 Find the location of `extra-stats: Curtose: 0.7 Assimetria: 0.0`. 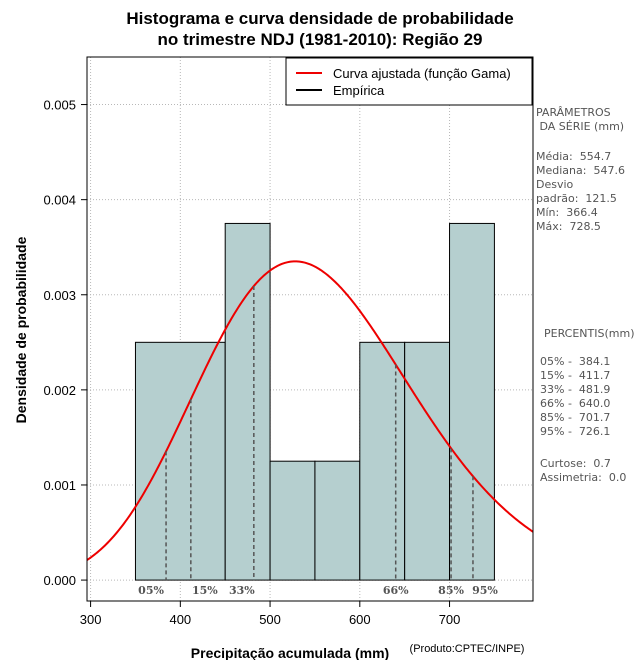

extra-stats: Curtose: 0.7 Assimetria: 0.0 is located at coordinates (583, 470).